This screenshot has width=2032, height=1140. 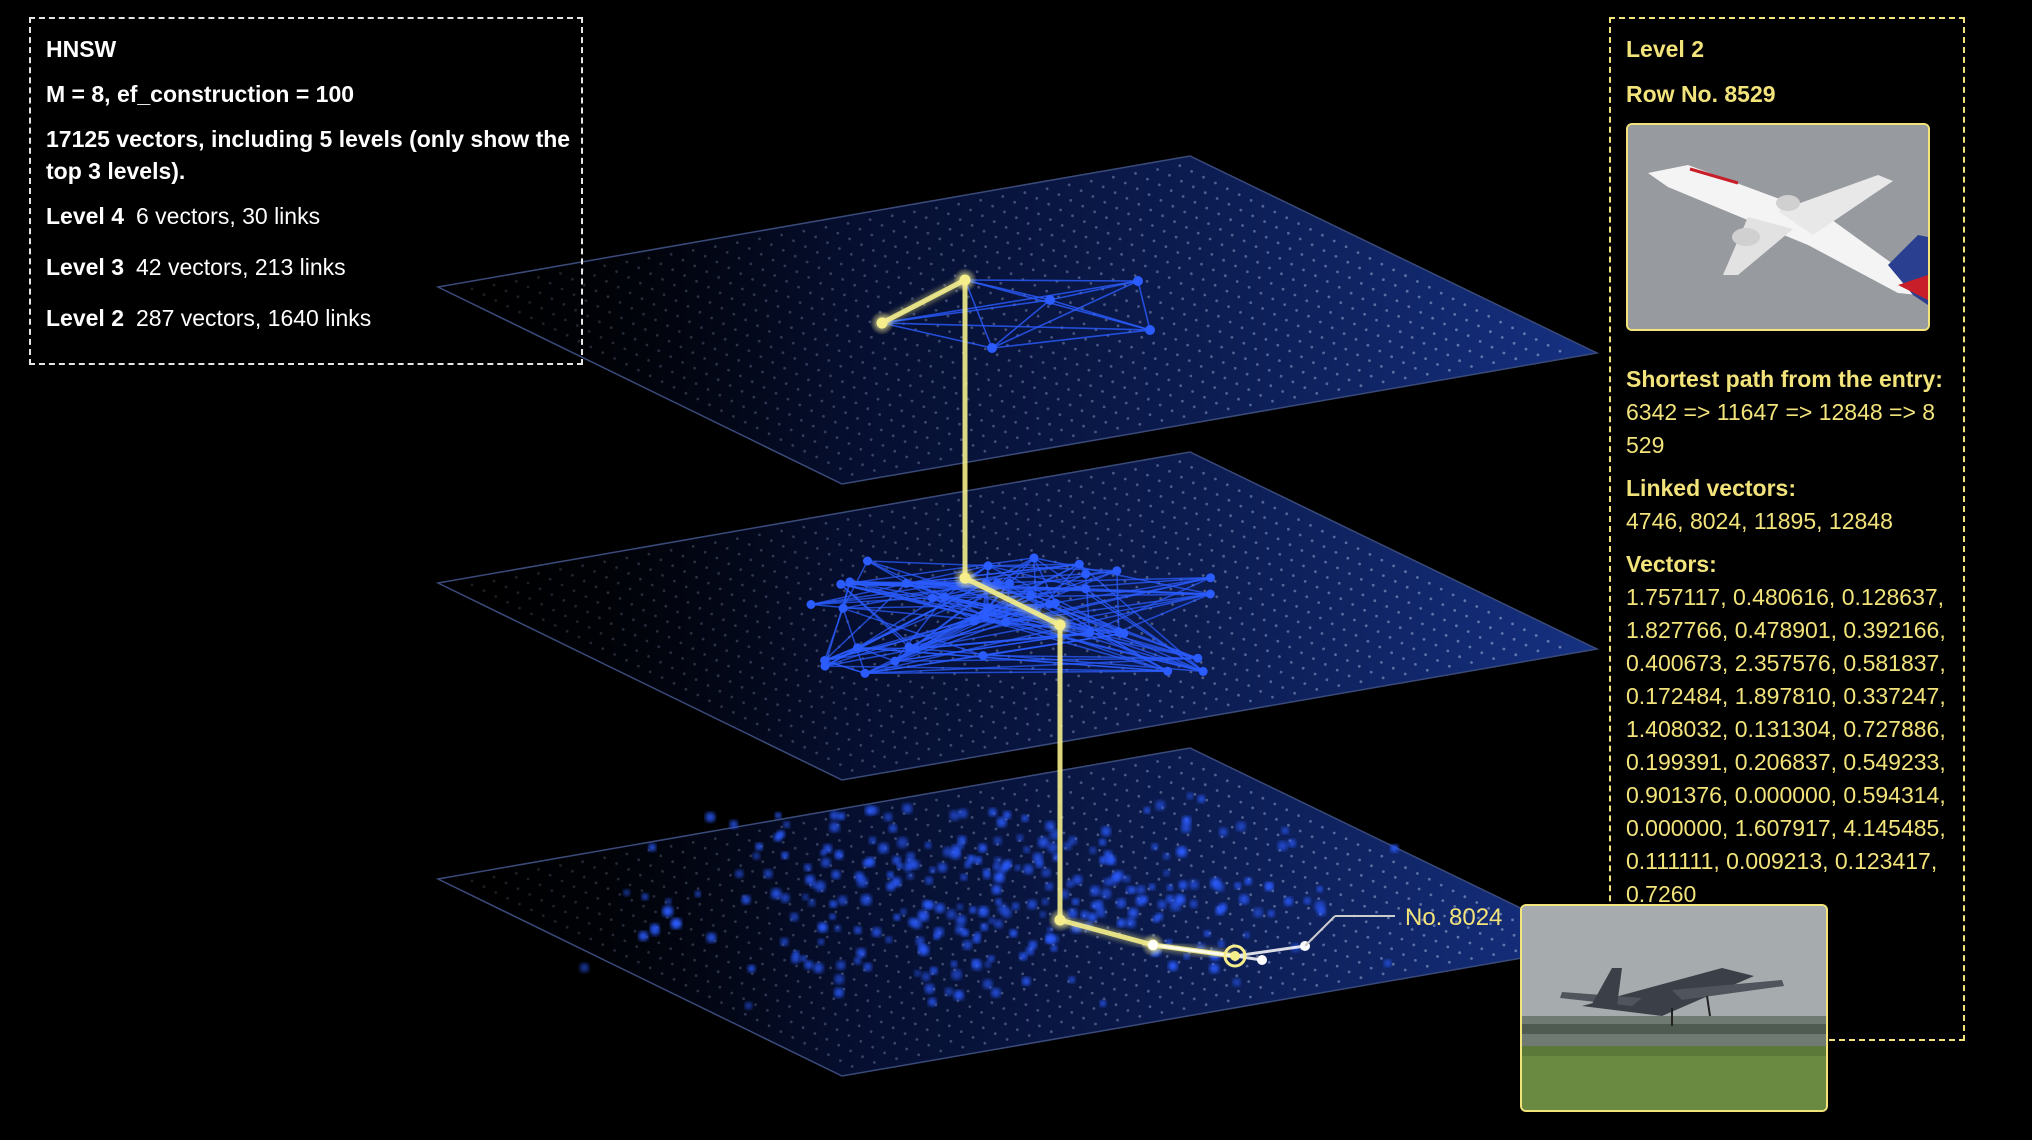 What do you see at coordinates (1711, 488) in the screenshot?
I see `linked-heading: Linked vectors:` at bounding box center [1711, 488].